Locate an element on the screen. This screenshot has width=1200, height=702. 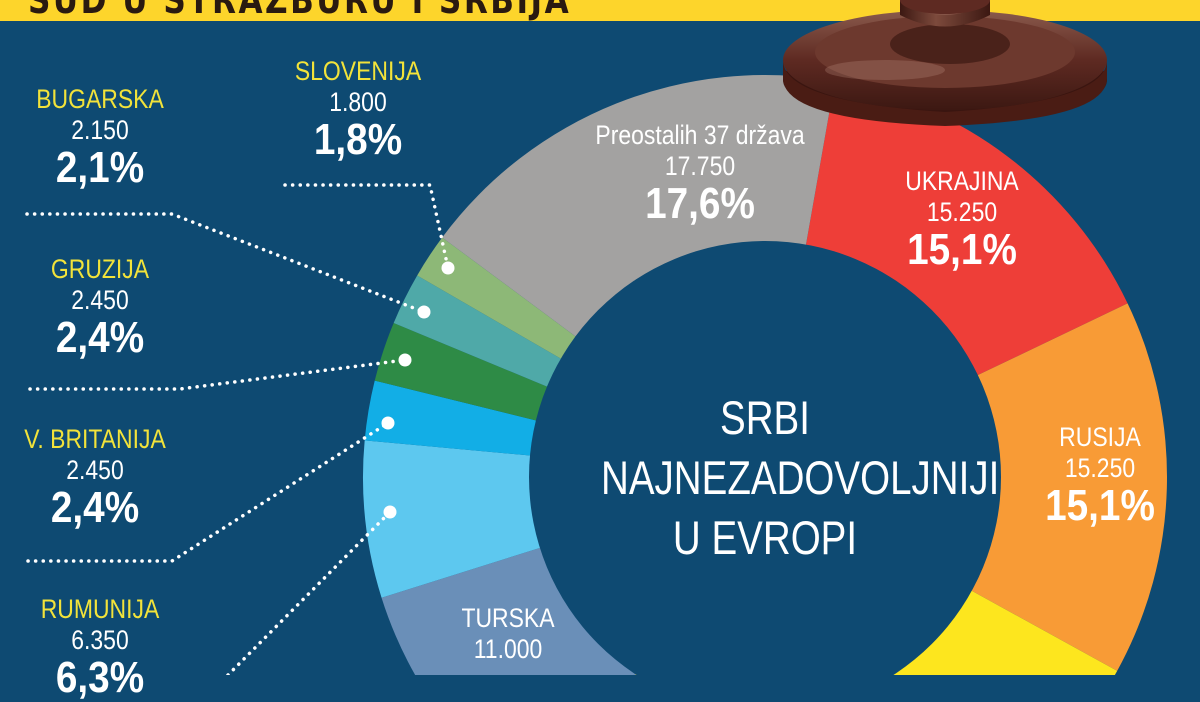
segment-gruzija is located at coordinates (463, 372).